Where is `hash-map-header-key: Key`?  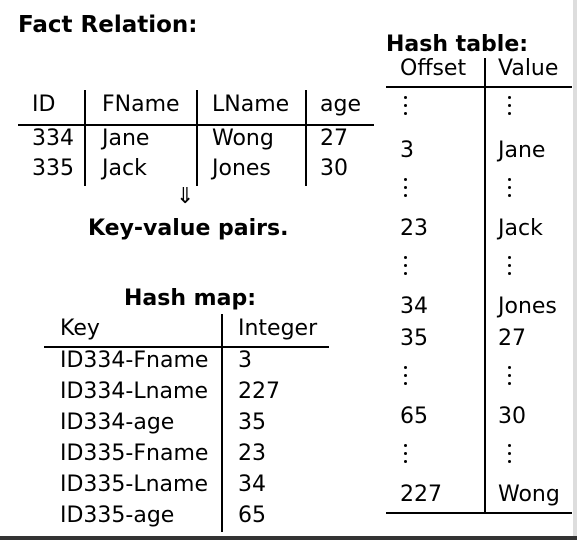 hash-map-header-key: Key is located at coordinates (80, 328).